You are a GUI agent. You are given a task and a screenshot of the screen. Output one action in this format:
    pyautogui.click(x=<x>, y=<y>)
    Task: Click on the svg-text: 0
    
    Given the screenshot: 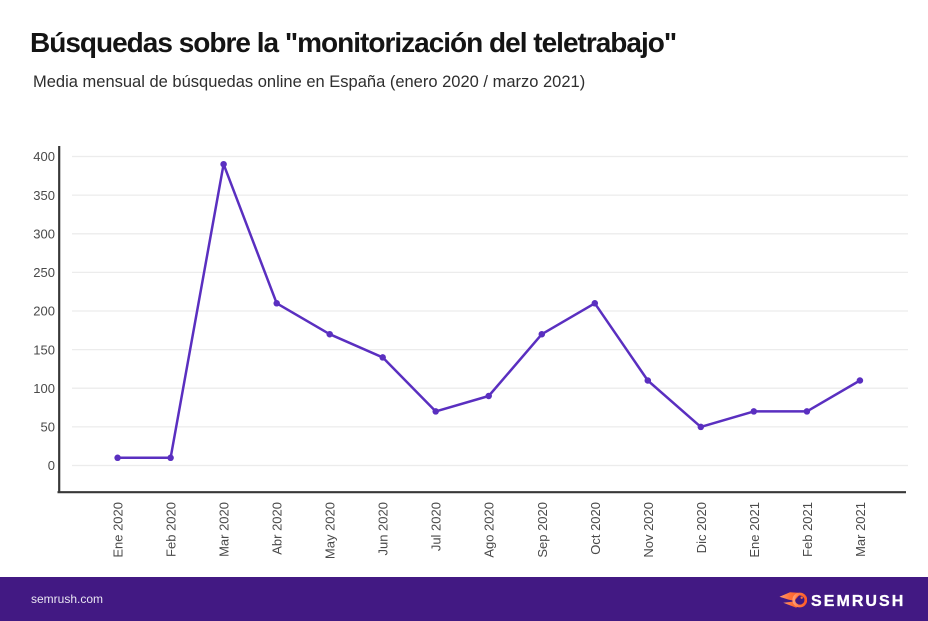 What is the action you would take?
    pyautogui.click(x=51, y=465)
    